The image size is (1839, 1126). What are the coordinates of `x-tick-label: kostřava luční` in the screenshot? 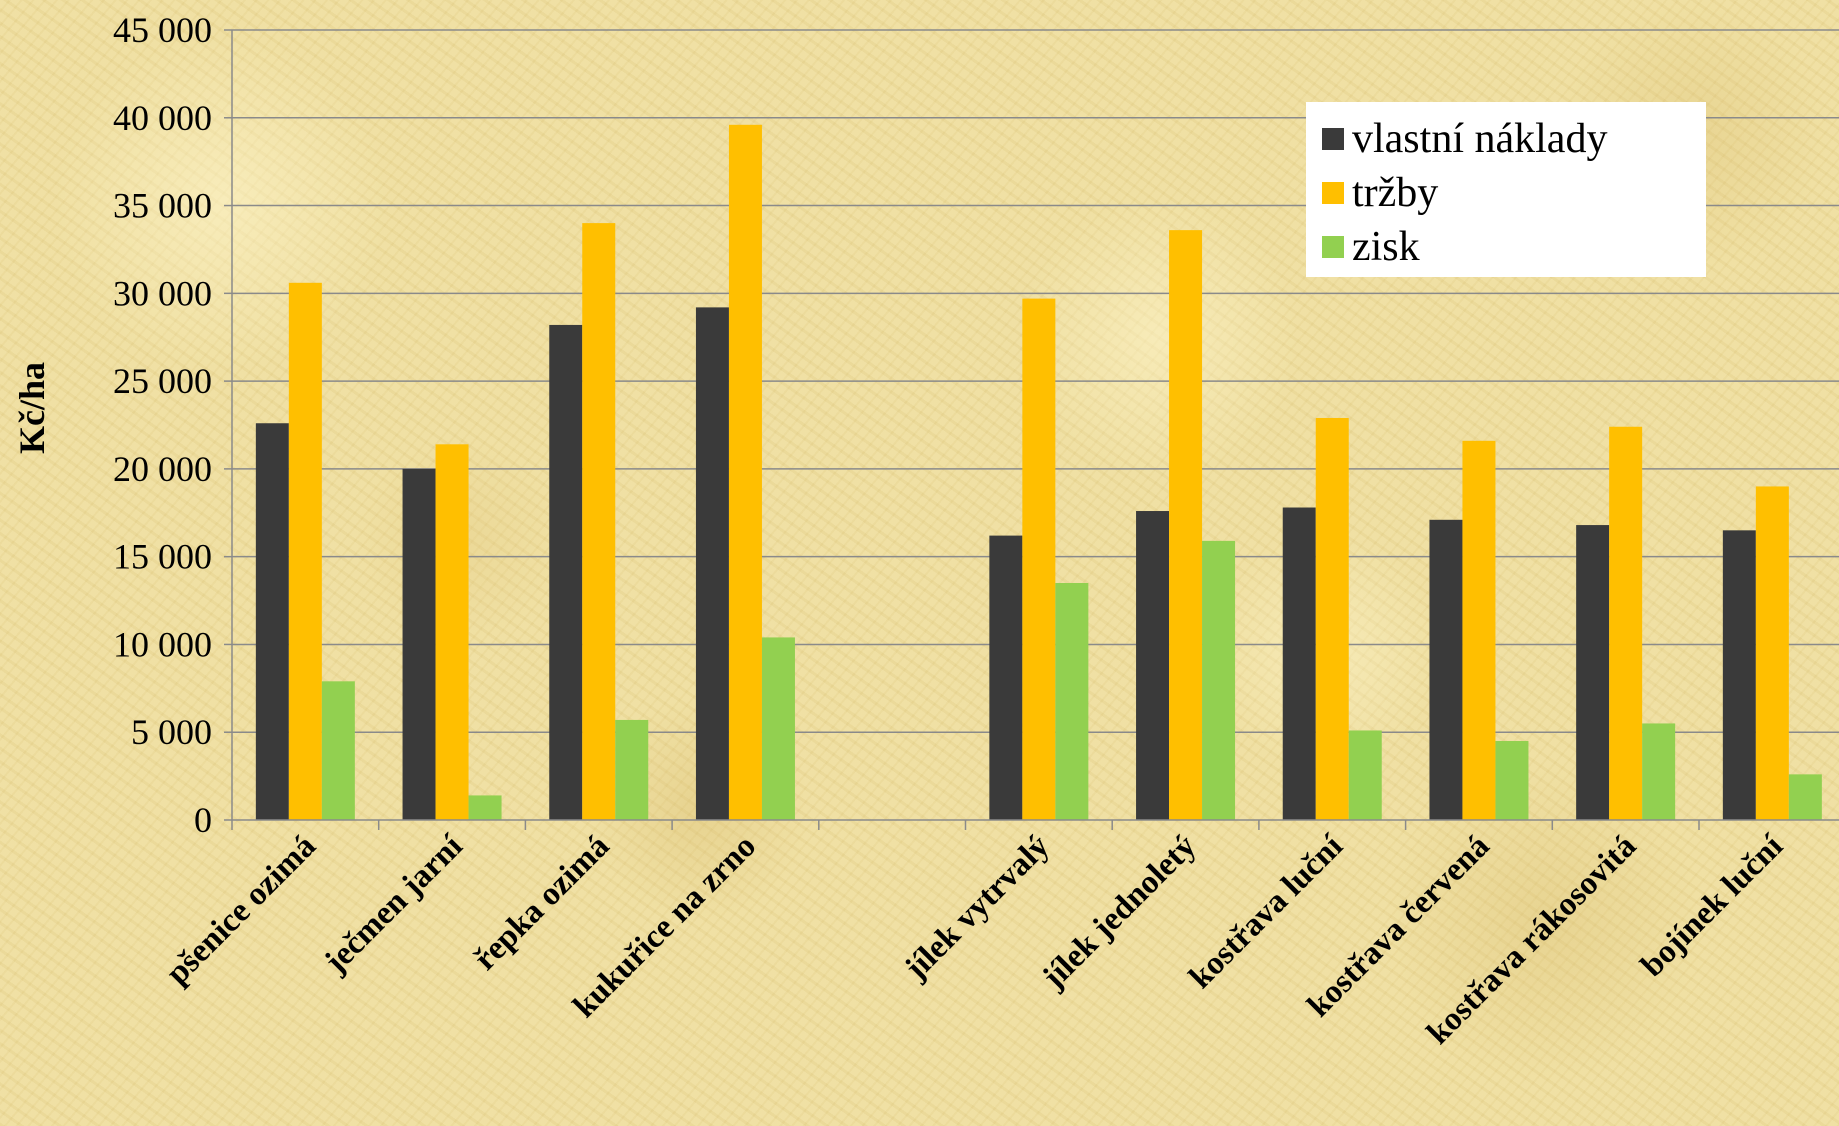 It's located at (1266, 912).